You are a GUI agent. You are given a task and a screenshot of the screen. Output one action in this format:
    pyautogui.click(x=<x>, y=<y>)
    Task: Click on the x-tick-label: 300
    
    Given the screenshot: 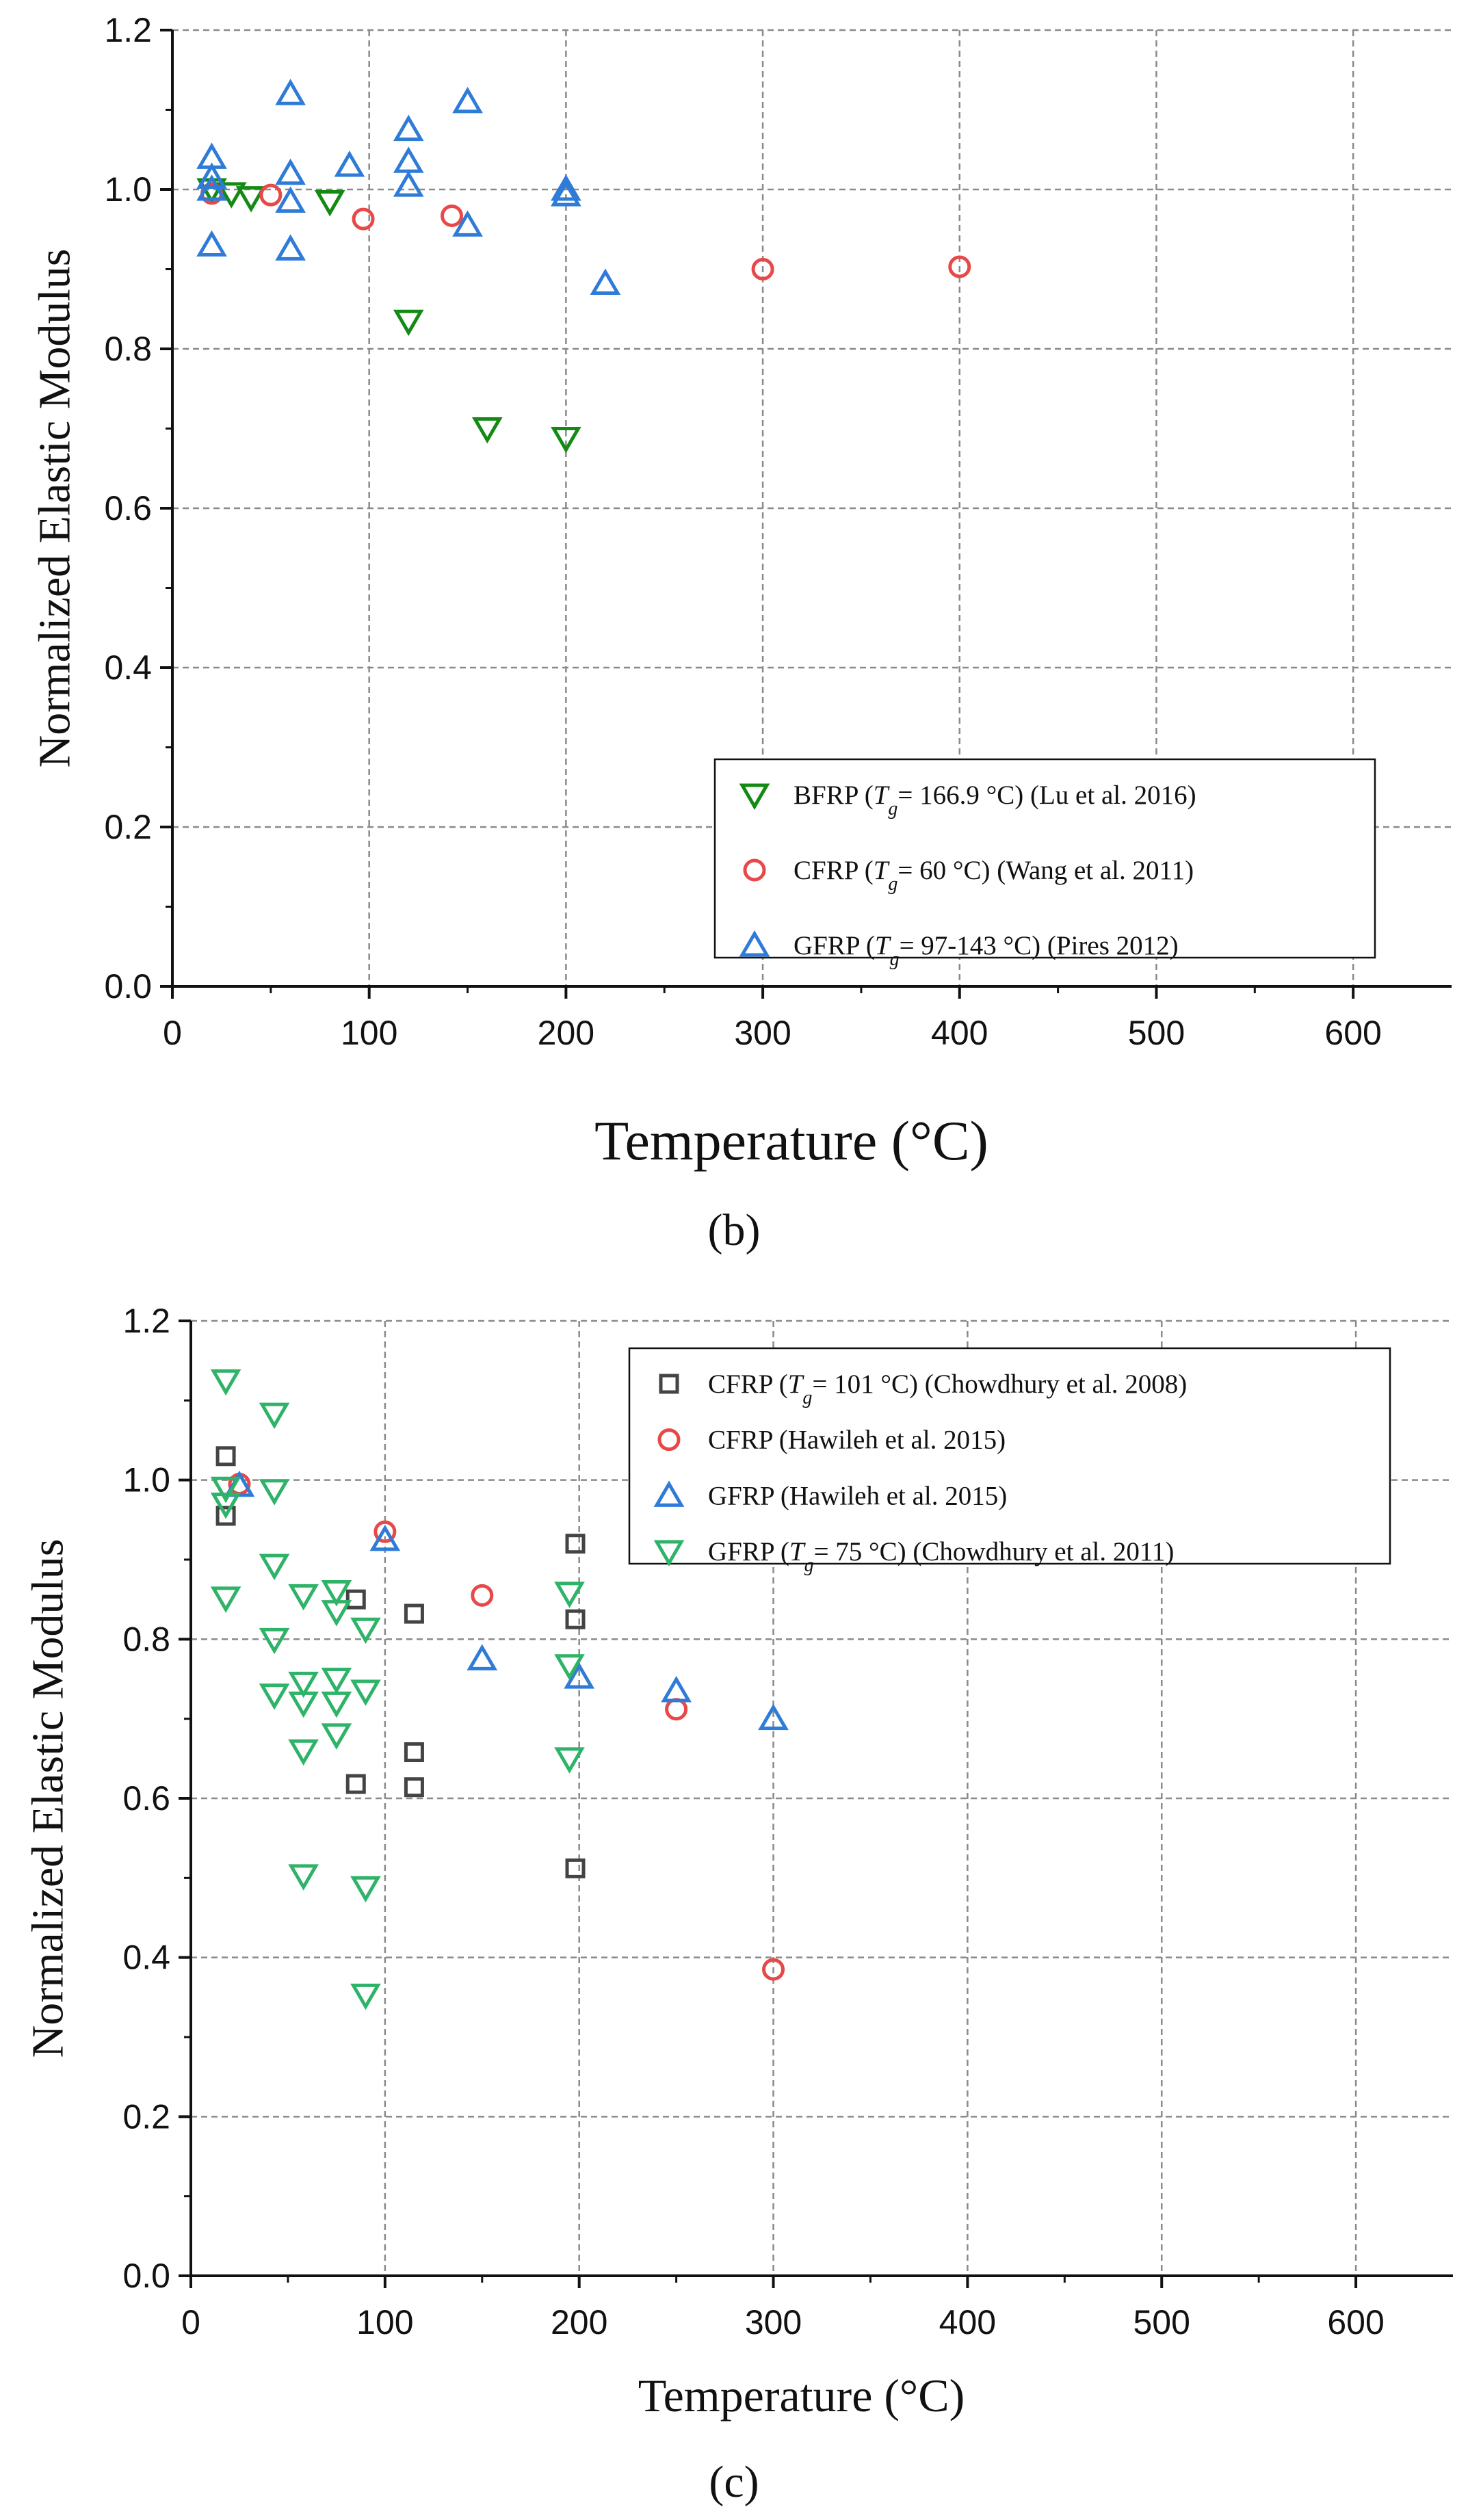 What is the action you would take?
    pyautogui.click(x=762, y=1033)
    